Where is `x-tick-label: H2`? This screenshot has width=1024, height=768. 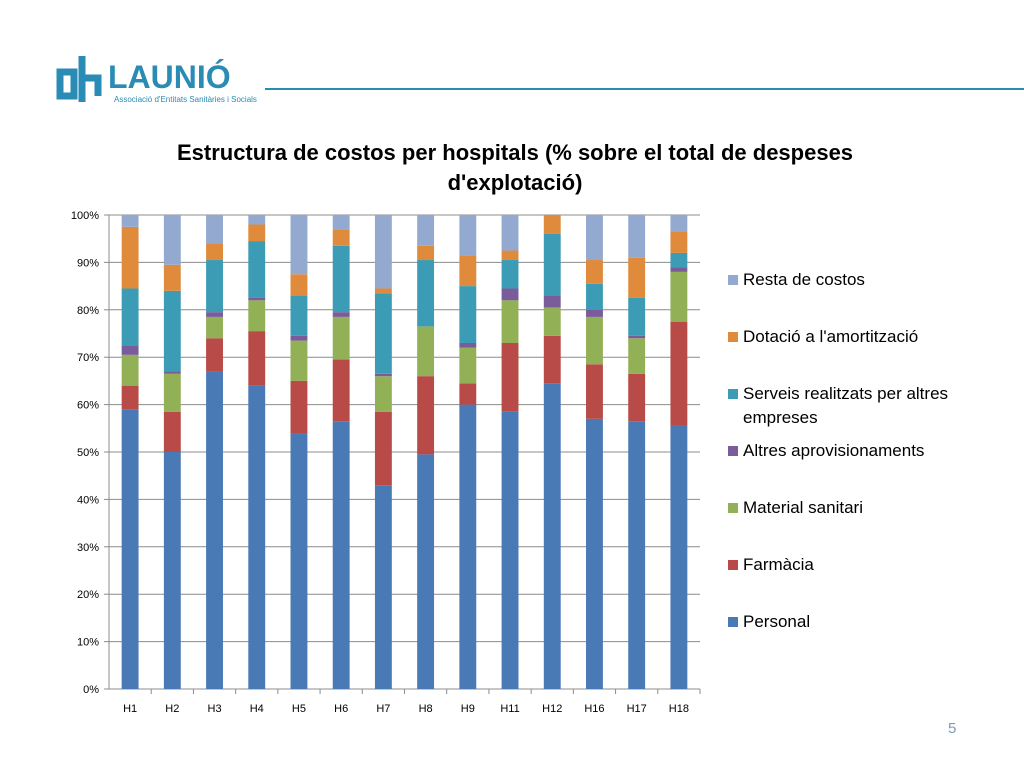
x-tick-label: H2 is located at coordinates (172, 709).